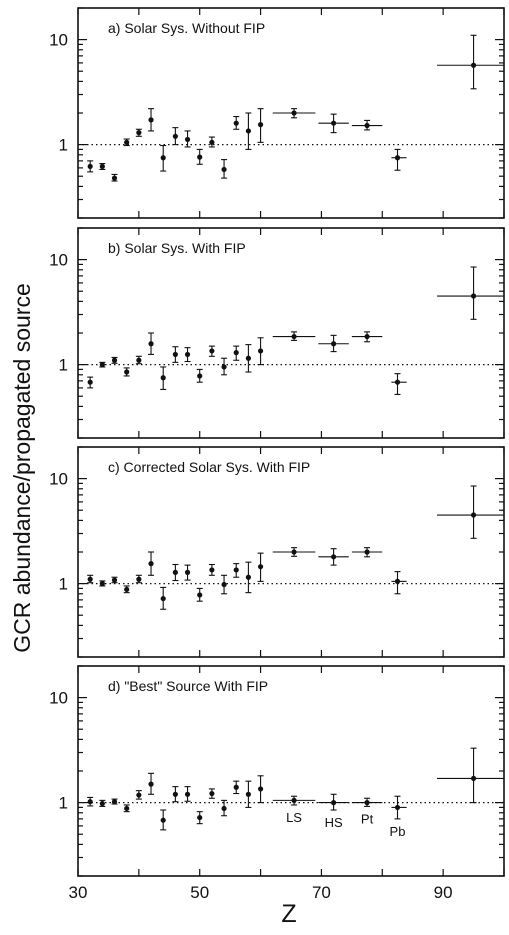 This screenshot has height=935, width=509. What do you see at coordinates (321, 892) in the screenshot?
I see `x-tick-label: 70` at bounding box center [321, 892].